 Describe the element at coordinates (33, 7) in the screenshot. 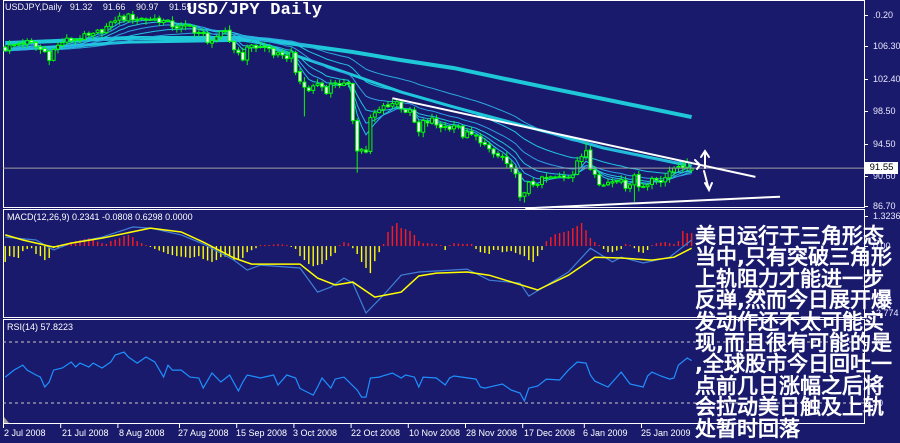

I see `symbol-timeframe: USDJPY,Daily` at that location.